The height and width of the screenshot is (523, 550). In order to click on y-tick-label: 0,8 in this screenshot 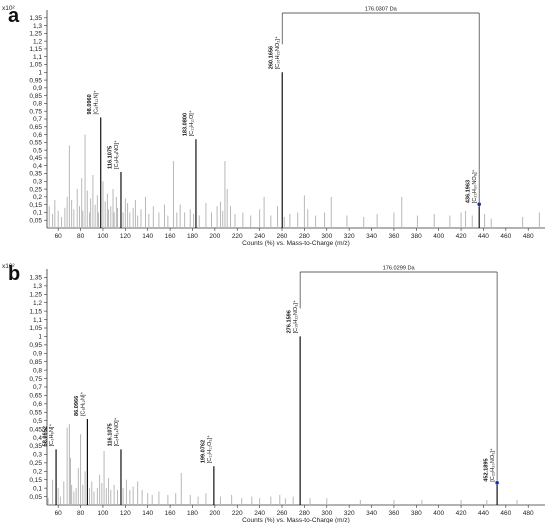, I will do `click(37, 104)`.